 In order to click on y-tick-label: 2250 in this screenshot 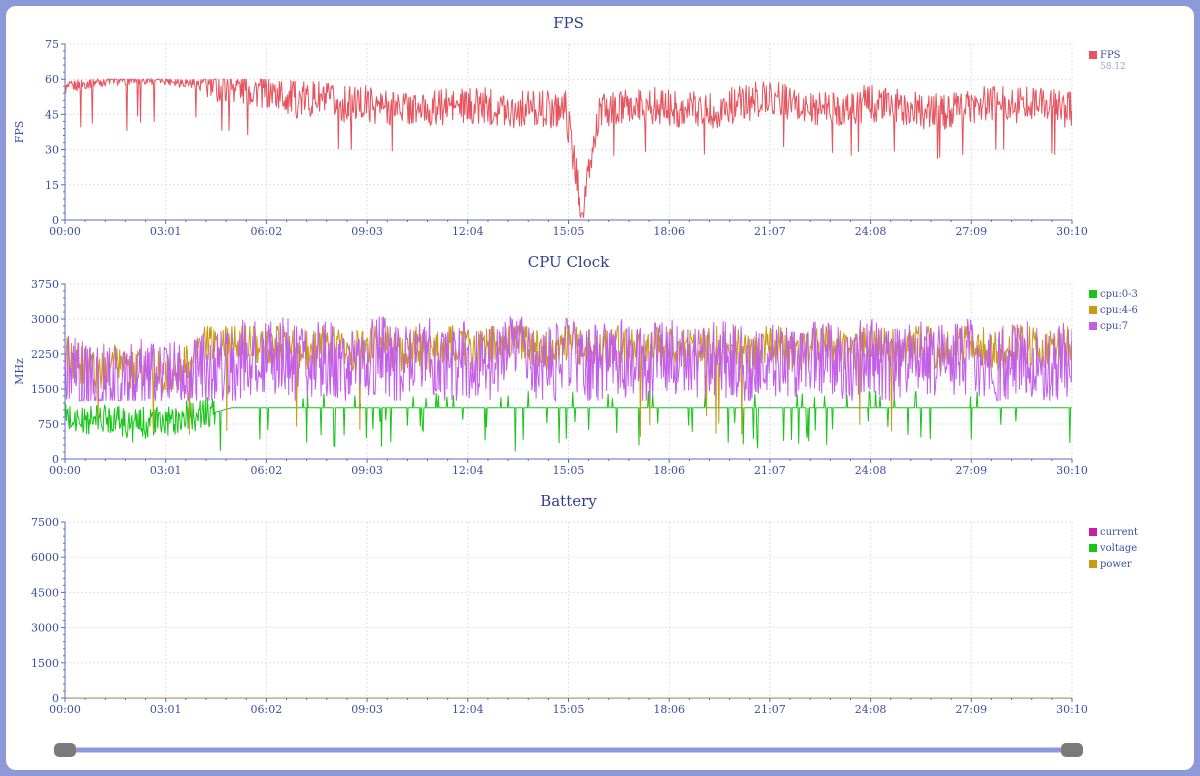, I will do `click(45, 354)`.